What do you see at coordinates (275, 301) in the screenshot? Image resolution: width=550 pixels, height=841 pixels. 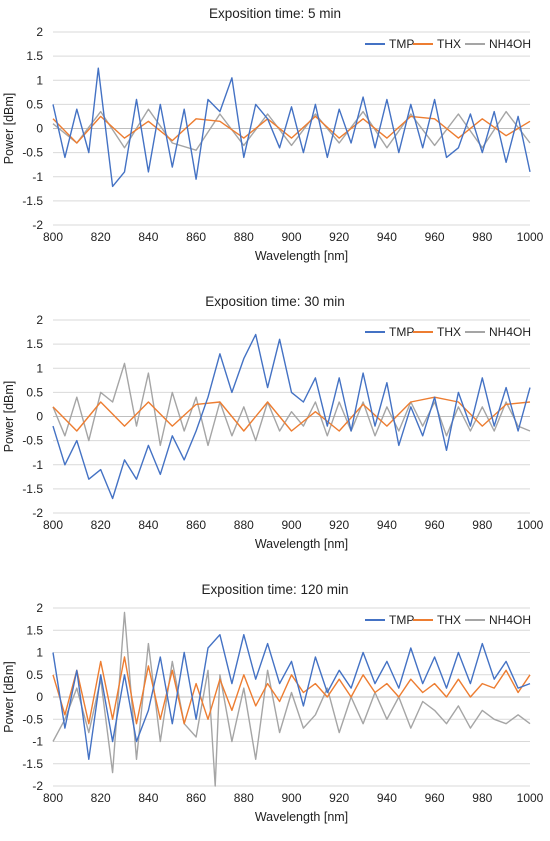 I see `chart-title: Exposition time: 30 min` at bounding box center [275, 301].